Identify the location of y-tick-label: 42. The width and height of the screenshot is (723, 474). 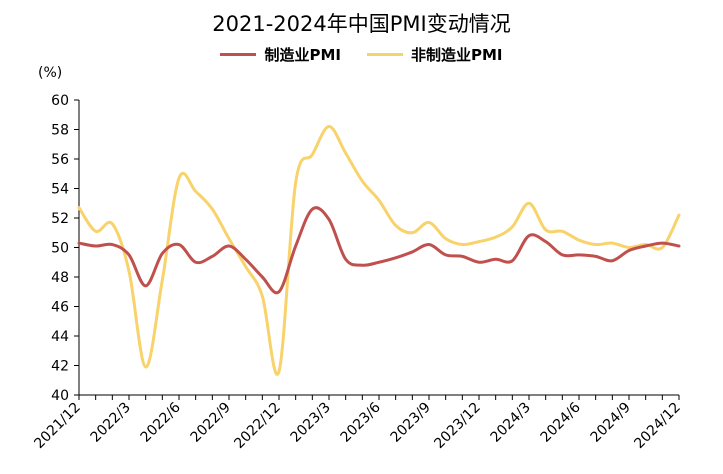
(60, 367).